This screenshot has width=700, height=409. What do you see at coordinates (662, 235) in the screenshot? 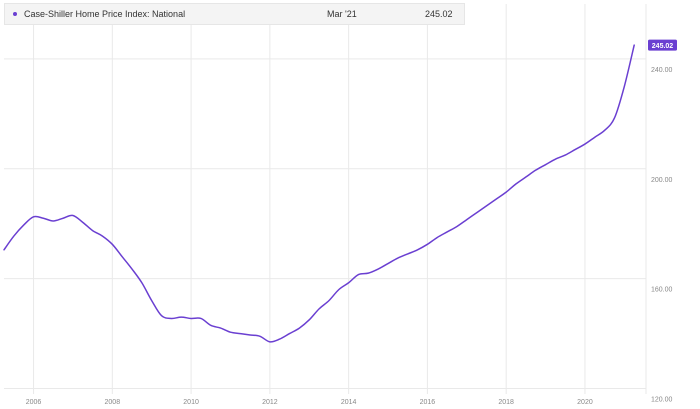
I see `y-axis-tick-labels: 120.00 160.00 200.00 240.00` at bounding box center [662, 235].